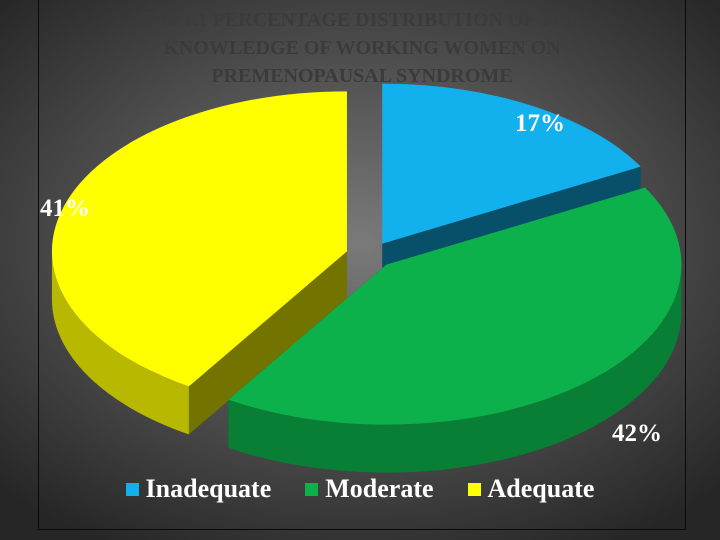 This screenshot has height=540, width=720. I want to click on data-label-moderate: 42%, so click(637, 433).